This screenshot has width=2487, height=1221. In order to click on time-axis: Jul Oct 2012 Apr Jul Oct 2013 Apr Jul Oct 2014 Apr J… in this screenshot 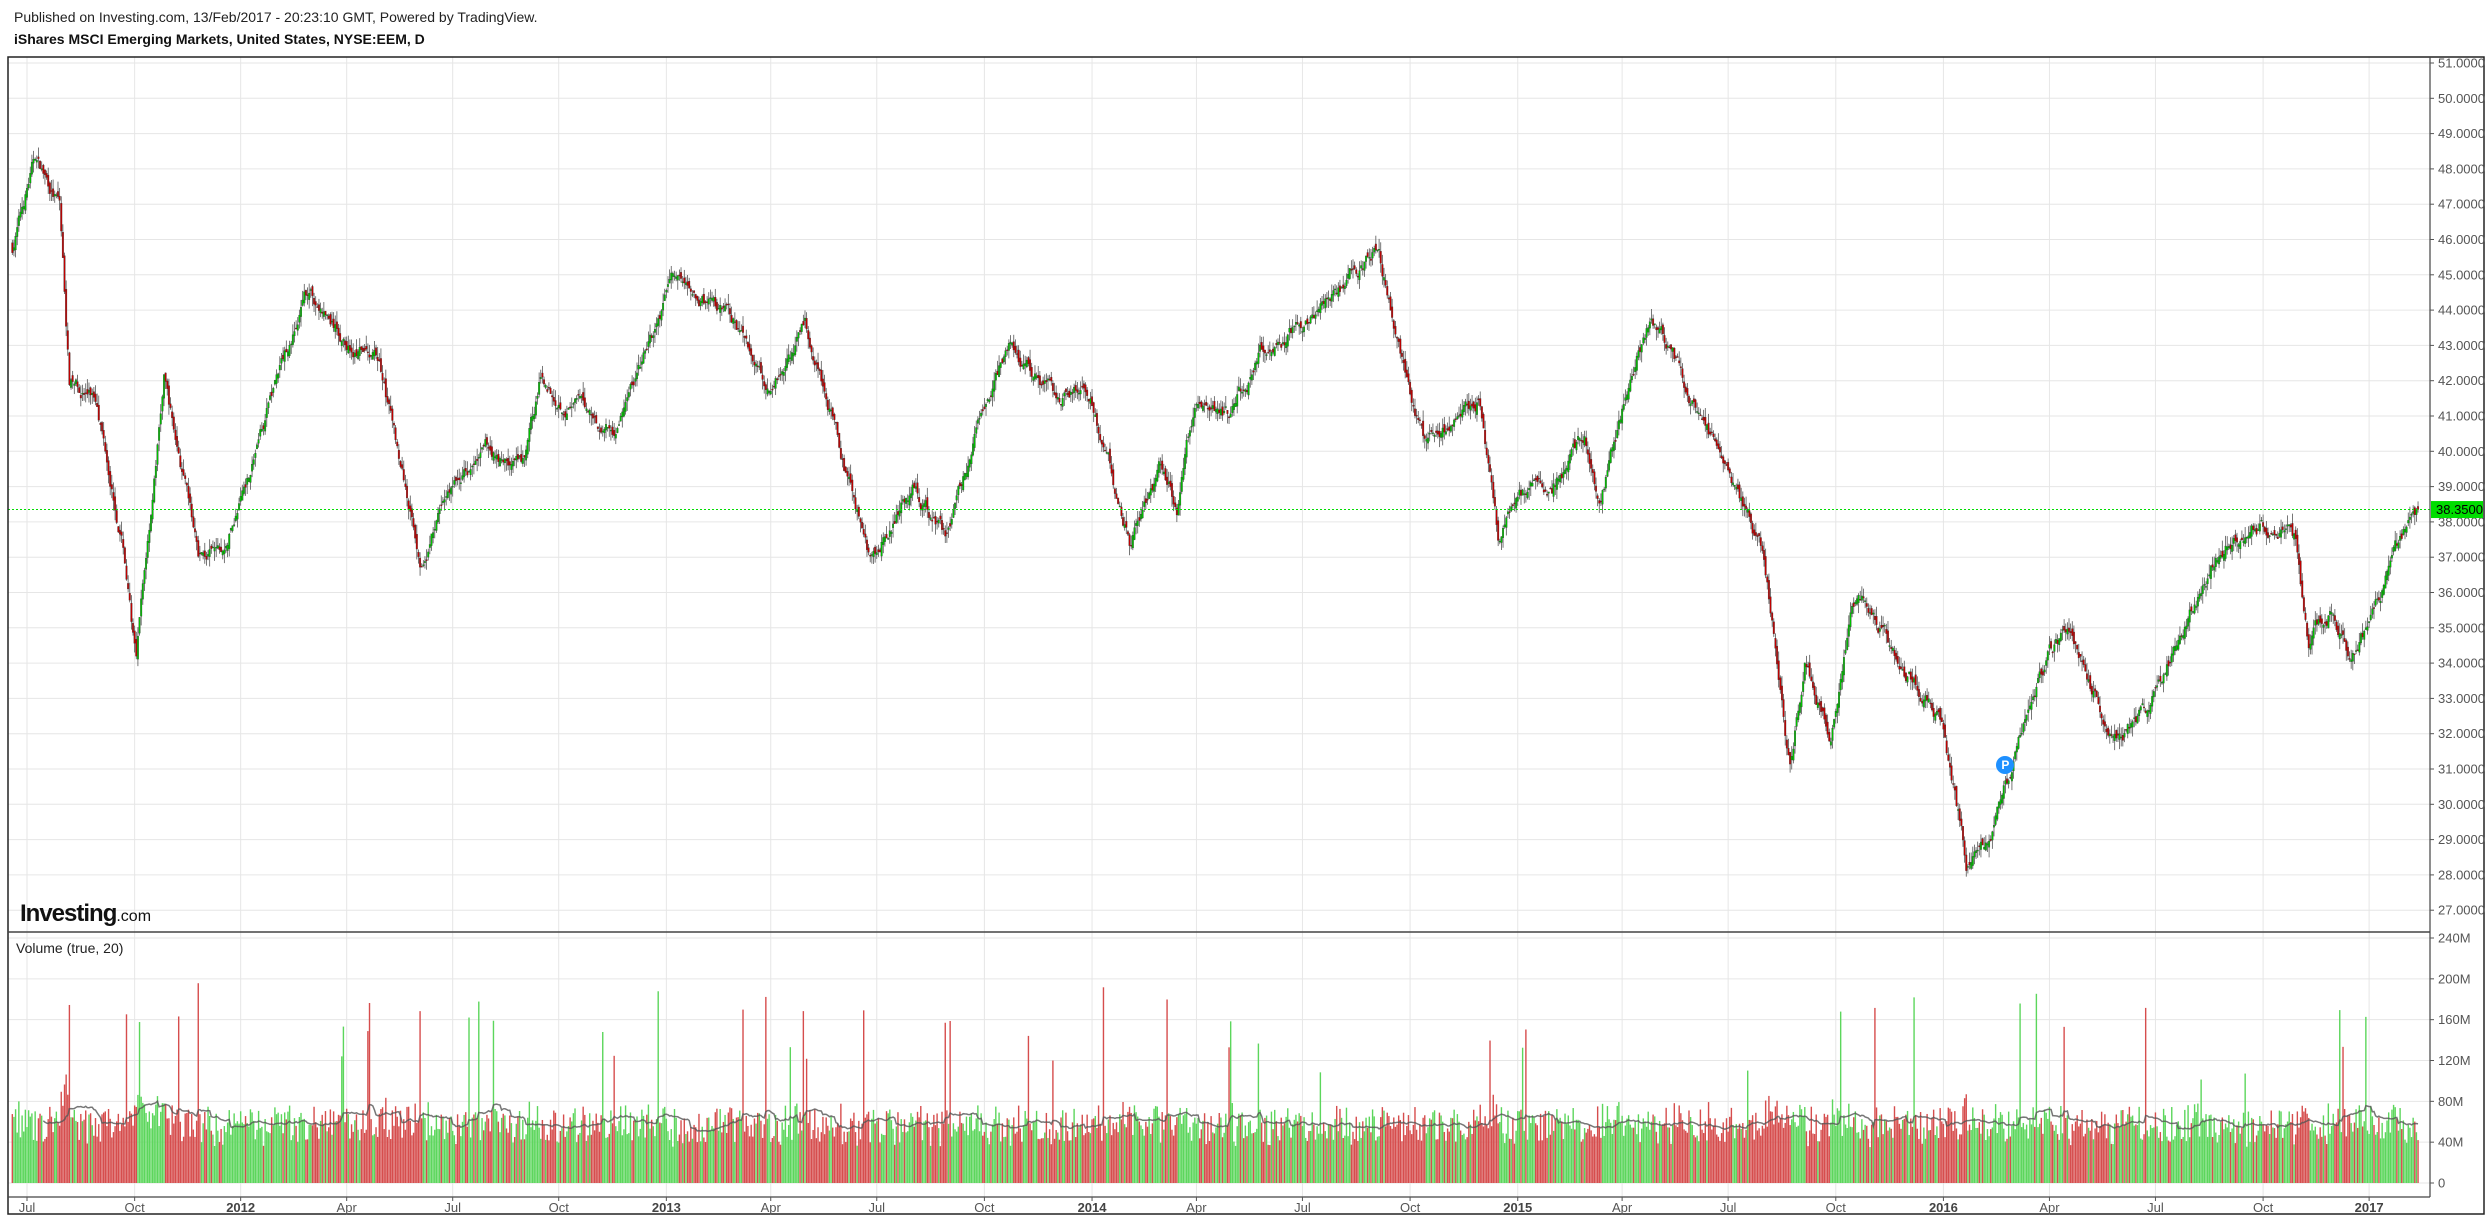, I will do `click(1201, 1206)`.